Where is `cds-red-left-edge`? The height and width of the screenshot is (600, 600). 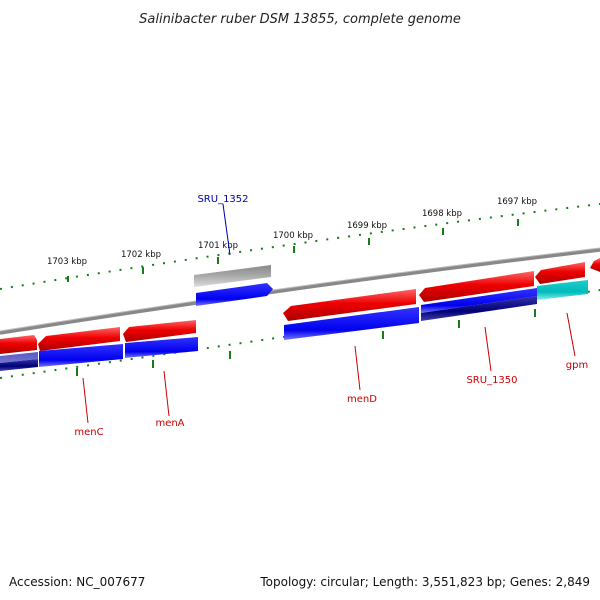
cds-red-left-edge is located at coordinates (18, 344).